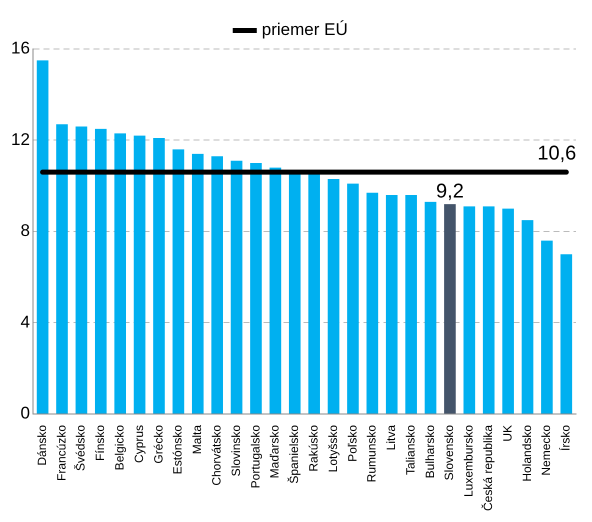 Image resolution: width=592 pixels, height=522 pixels. What do you see at coordinates (197, 439) in the screenshot?
I see `x-tick-label: Malta` at bounding box center [197, 439].